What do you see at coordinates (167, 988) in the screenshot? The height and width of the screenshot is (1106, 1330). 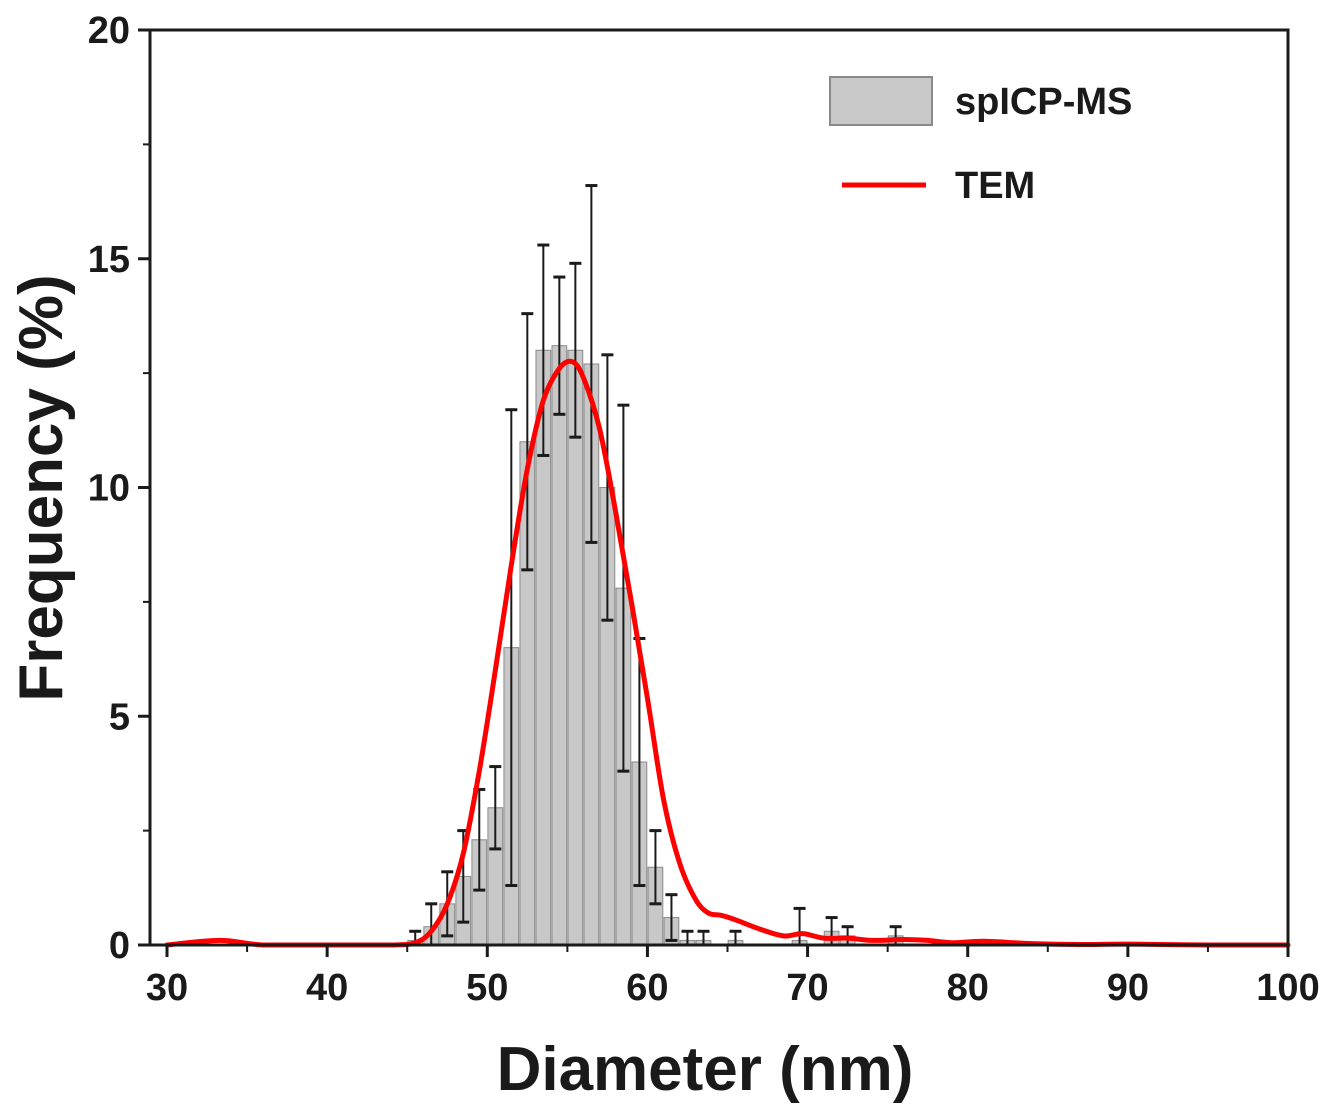 I see `x-tick-label: 30` at bounding box center [167, 988].